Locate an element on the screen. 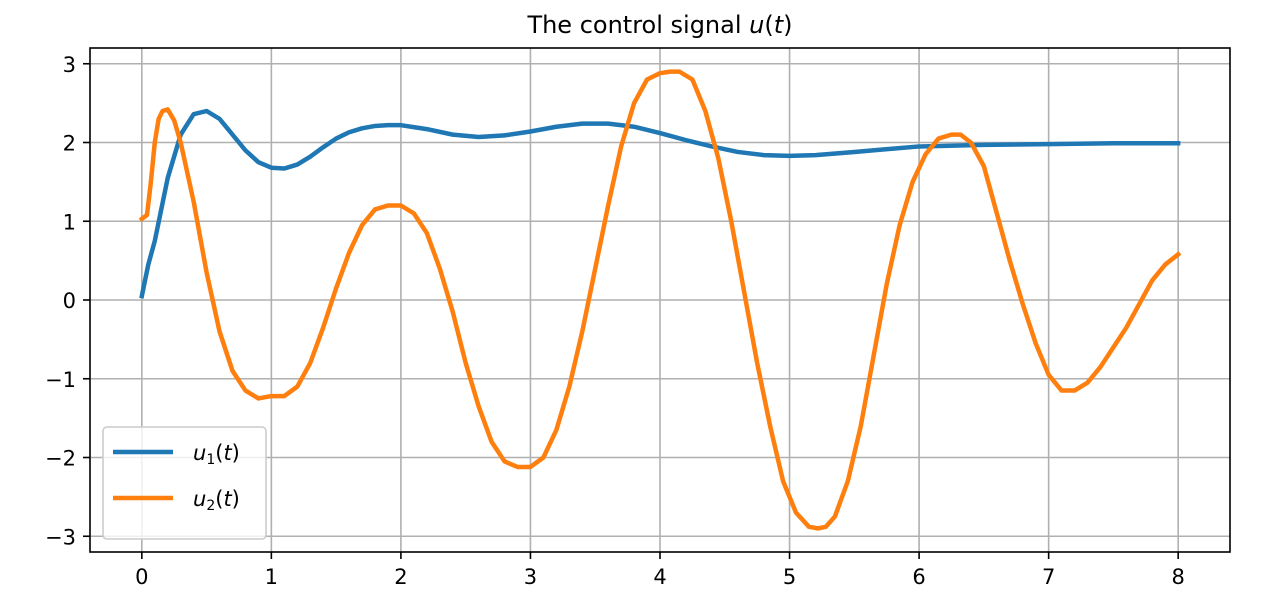 This screenshot has width=1268, height=600. x-tick-label: 2 is located at coordinates (400, 577).